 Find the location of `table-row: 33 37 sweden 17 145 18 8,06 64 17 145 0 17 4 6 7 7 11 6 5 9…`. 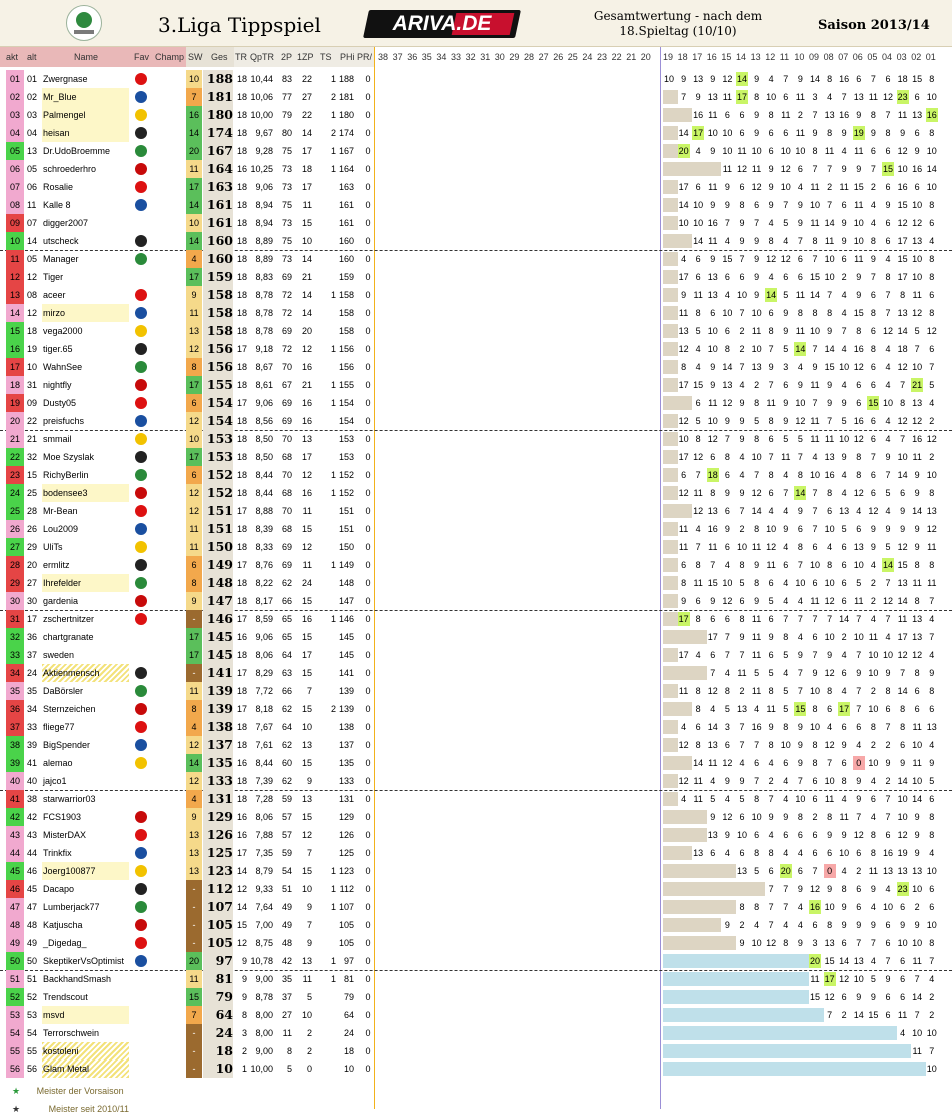

table-row: 33 37 sweden 17 145 18 8,06 64 17 145 0 17 4 6 7 7 11 6 5 9… is located at coordinates (476, 655).